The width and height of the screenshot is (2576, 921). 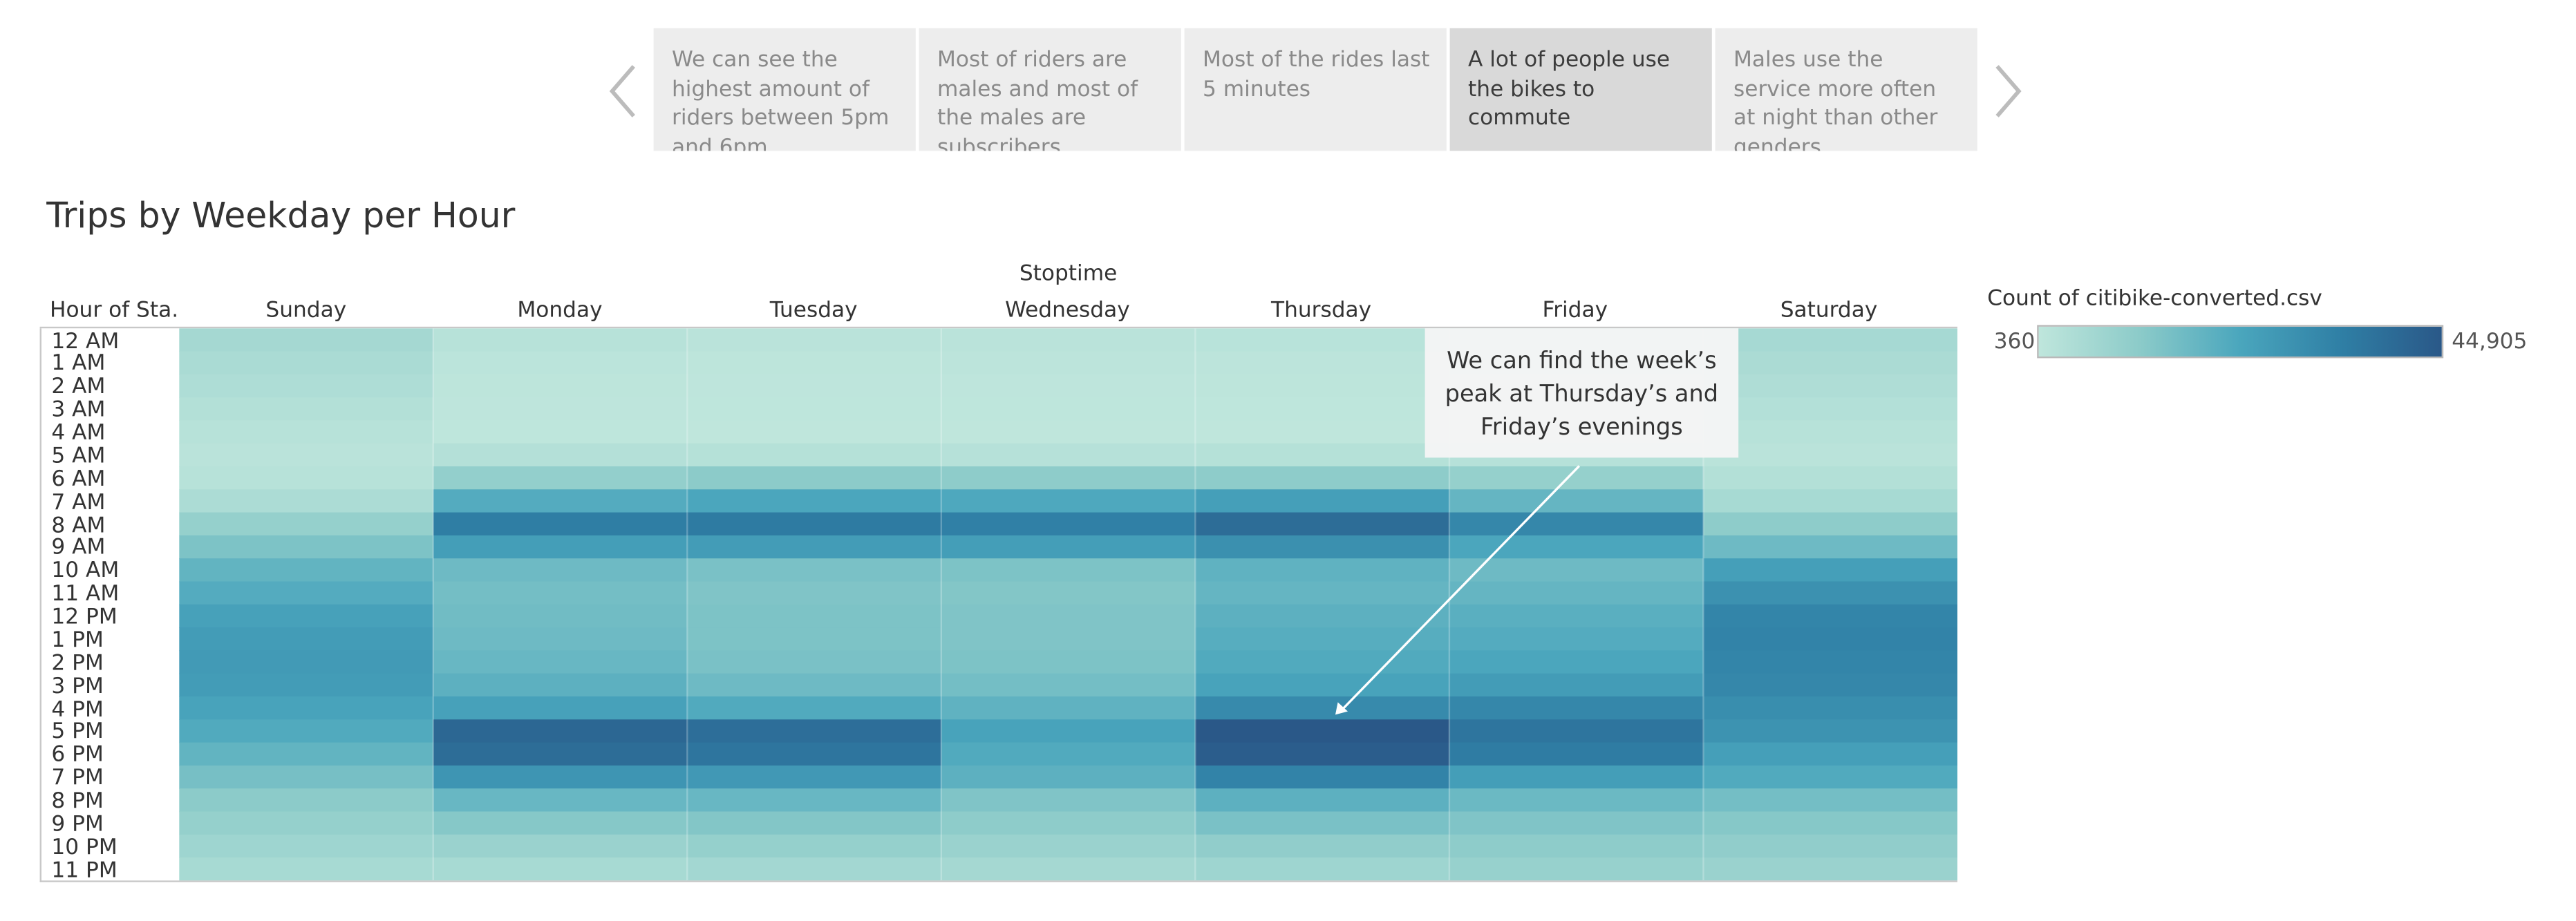 I want to click on heatmap-cell-friday-5-pm, so click(x=1576, y=731).